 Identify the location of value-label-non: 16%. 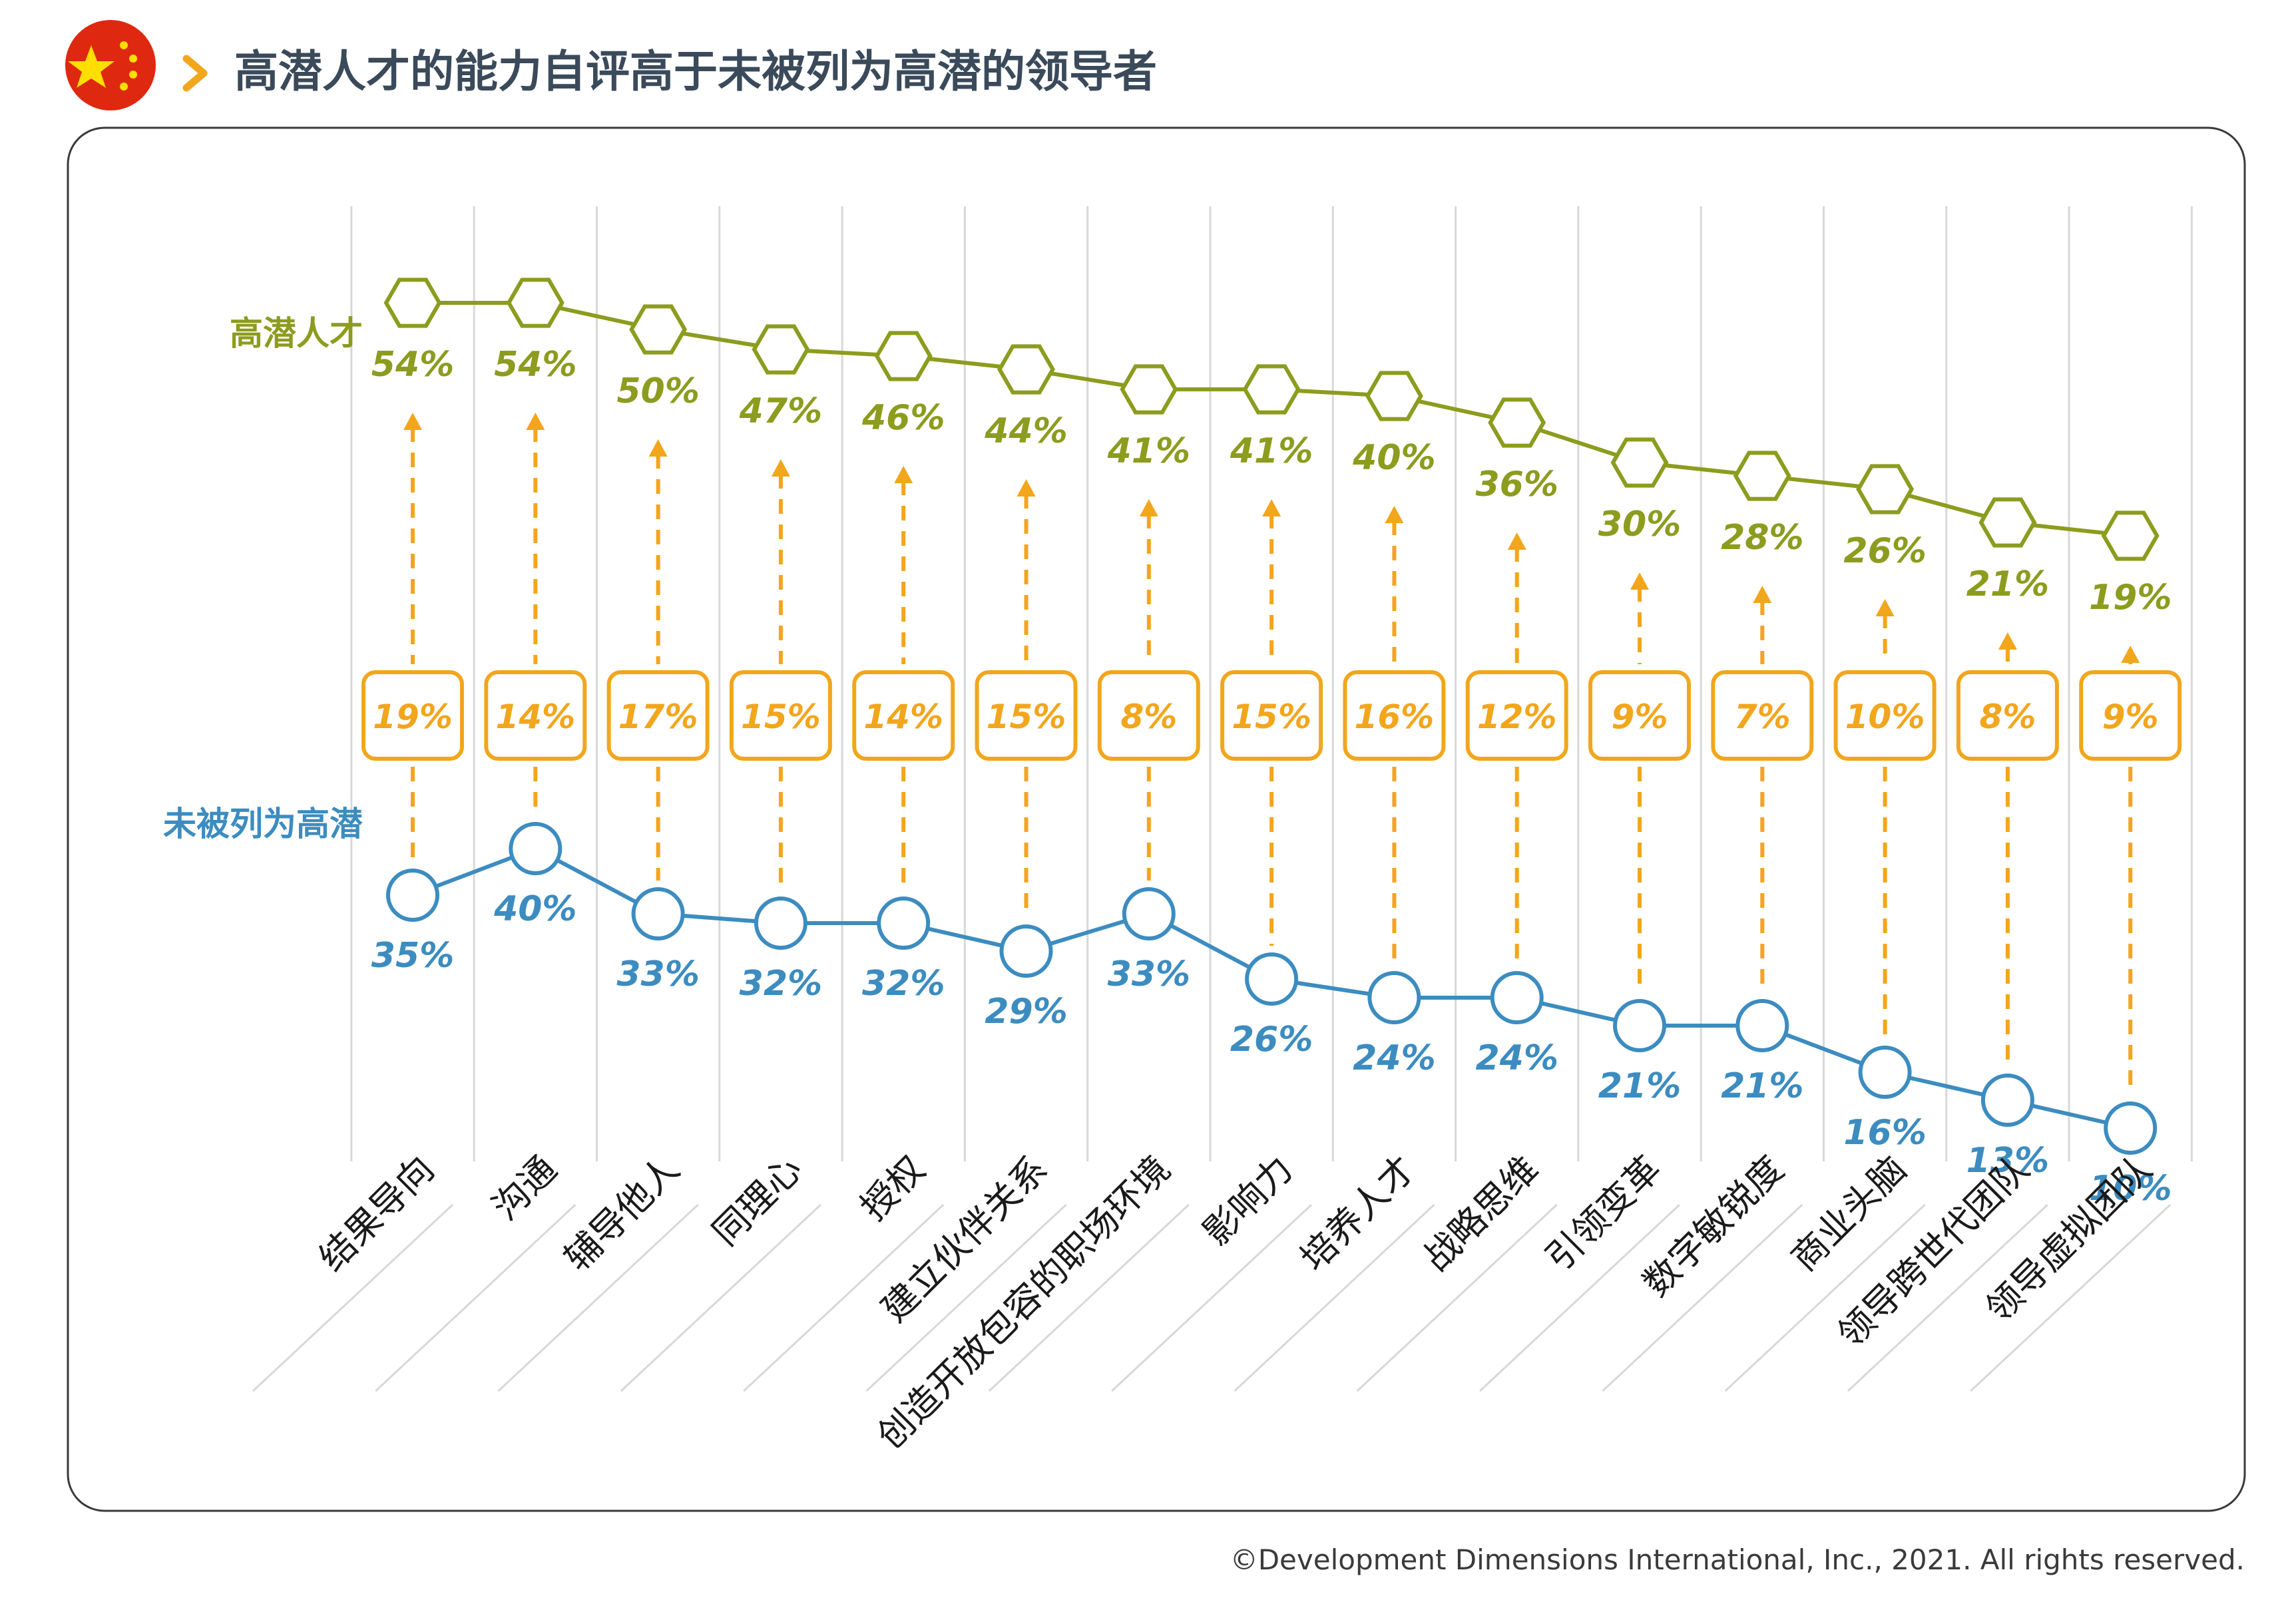
(1885, 1133).